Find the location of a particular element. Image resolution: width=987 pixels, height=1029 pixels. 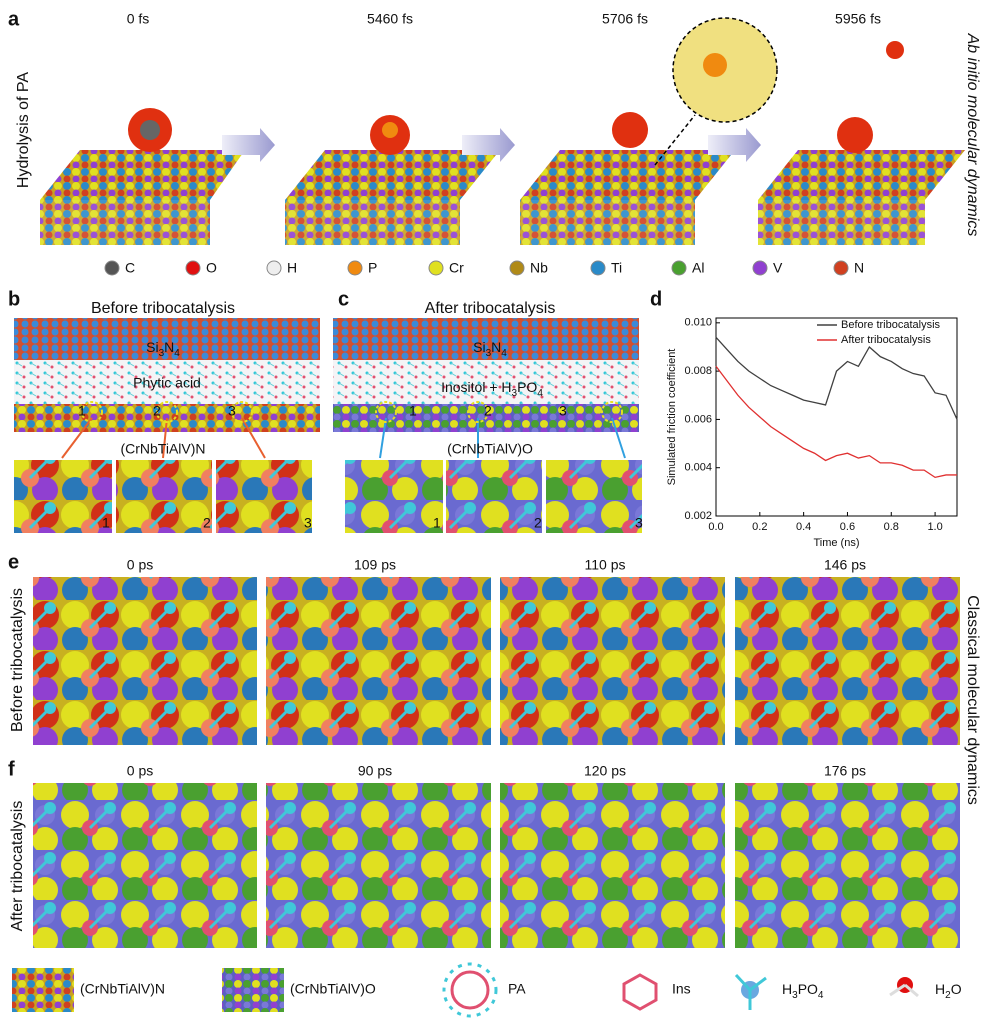

time-label: 0 fs is located at coordinates (138, 19).